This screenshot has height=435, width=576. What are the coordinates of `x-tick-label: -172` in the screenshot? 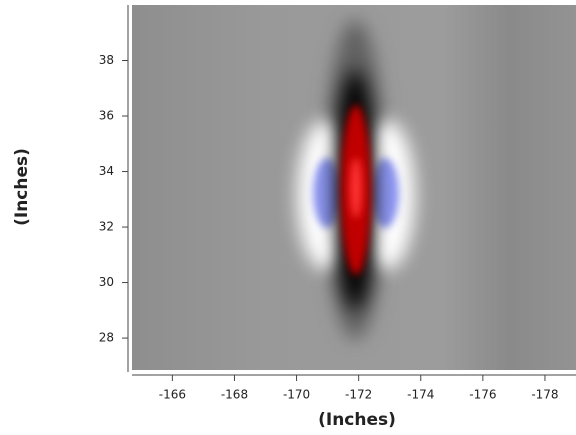 It's located at (358, 395).